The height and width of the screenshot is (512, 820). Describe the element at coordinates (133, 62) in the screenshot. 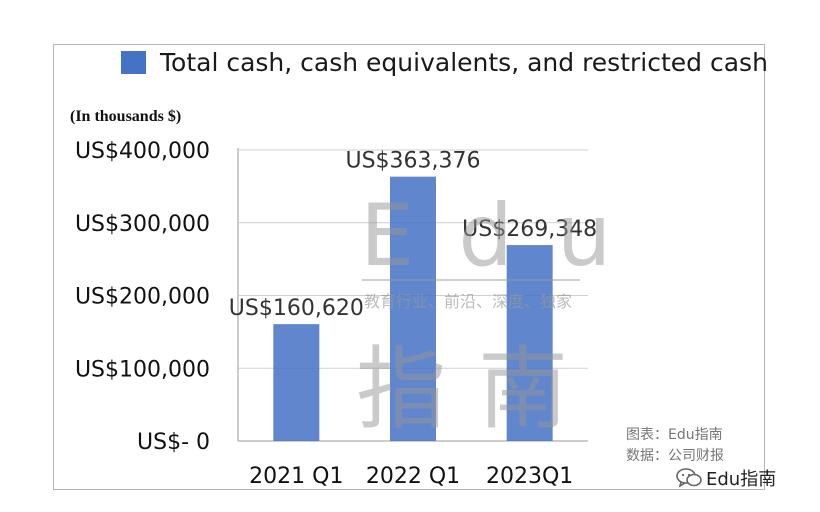

I see `legend-swatch` at that location.